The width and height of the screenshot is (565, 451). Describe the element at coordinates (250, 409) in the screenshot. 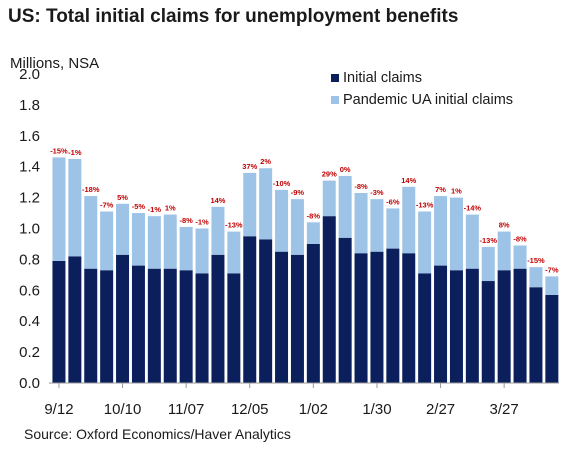

I see `x-tick-label: 12/05` at that location.